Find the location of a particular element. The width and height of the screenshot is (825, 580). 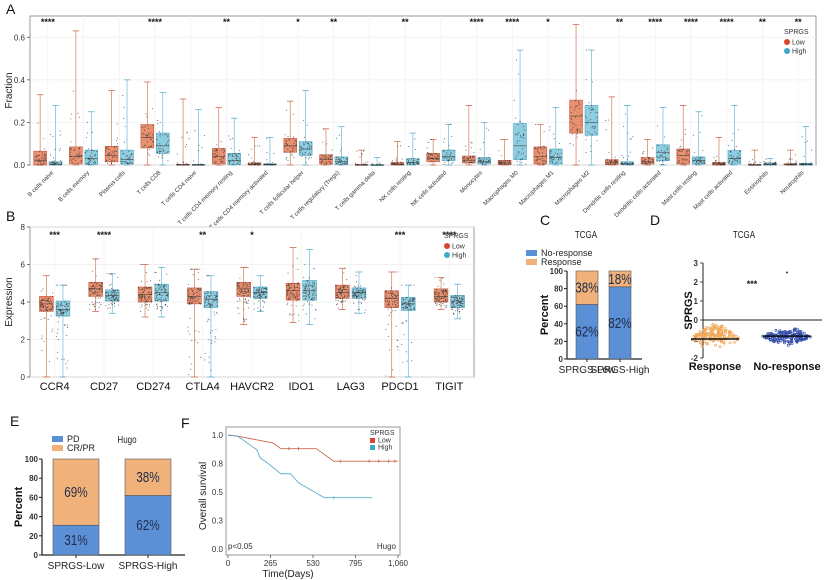

significance-label: ** is located at coordinates (406, 22).